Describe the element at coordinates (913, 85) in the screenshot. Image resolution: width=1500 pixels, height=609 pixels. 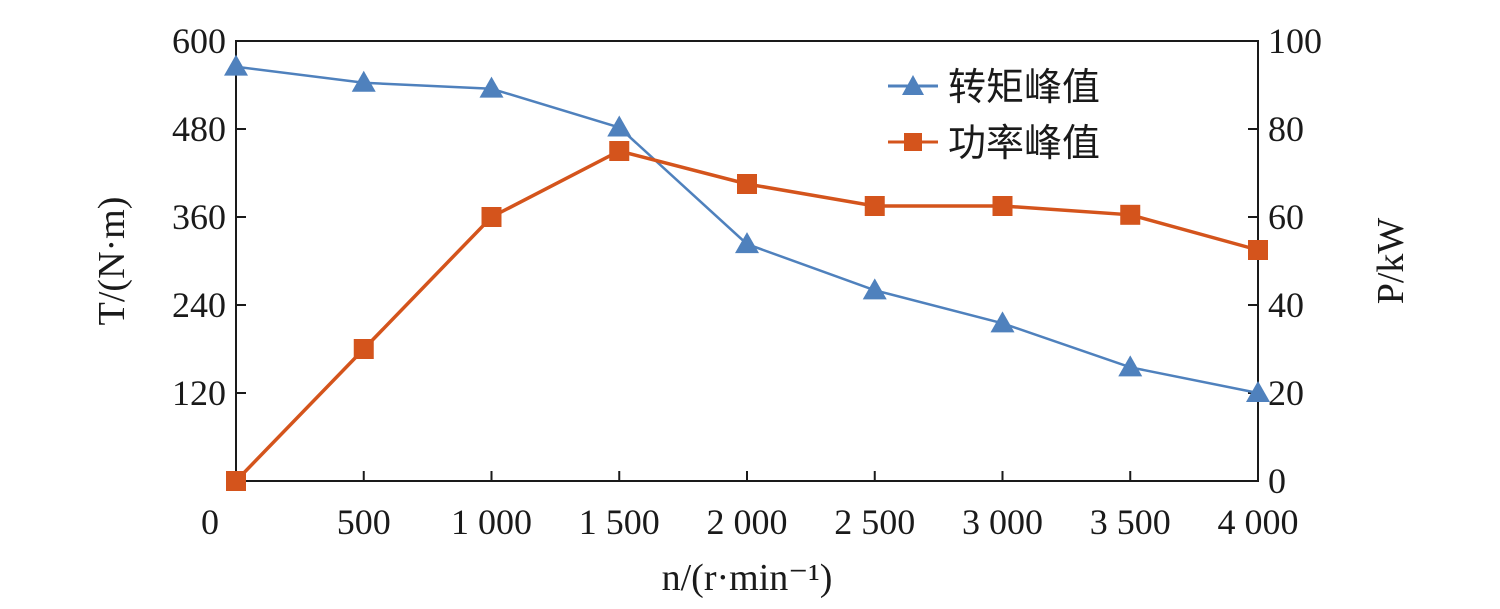
I see `legend-marker-torque` at that location.